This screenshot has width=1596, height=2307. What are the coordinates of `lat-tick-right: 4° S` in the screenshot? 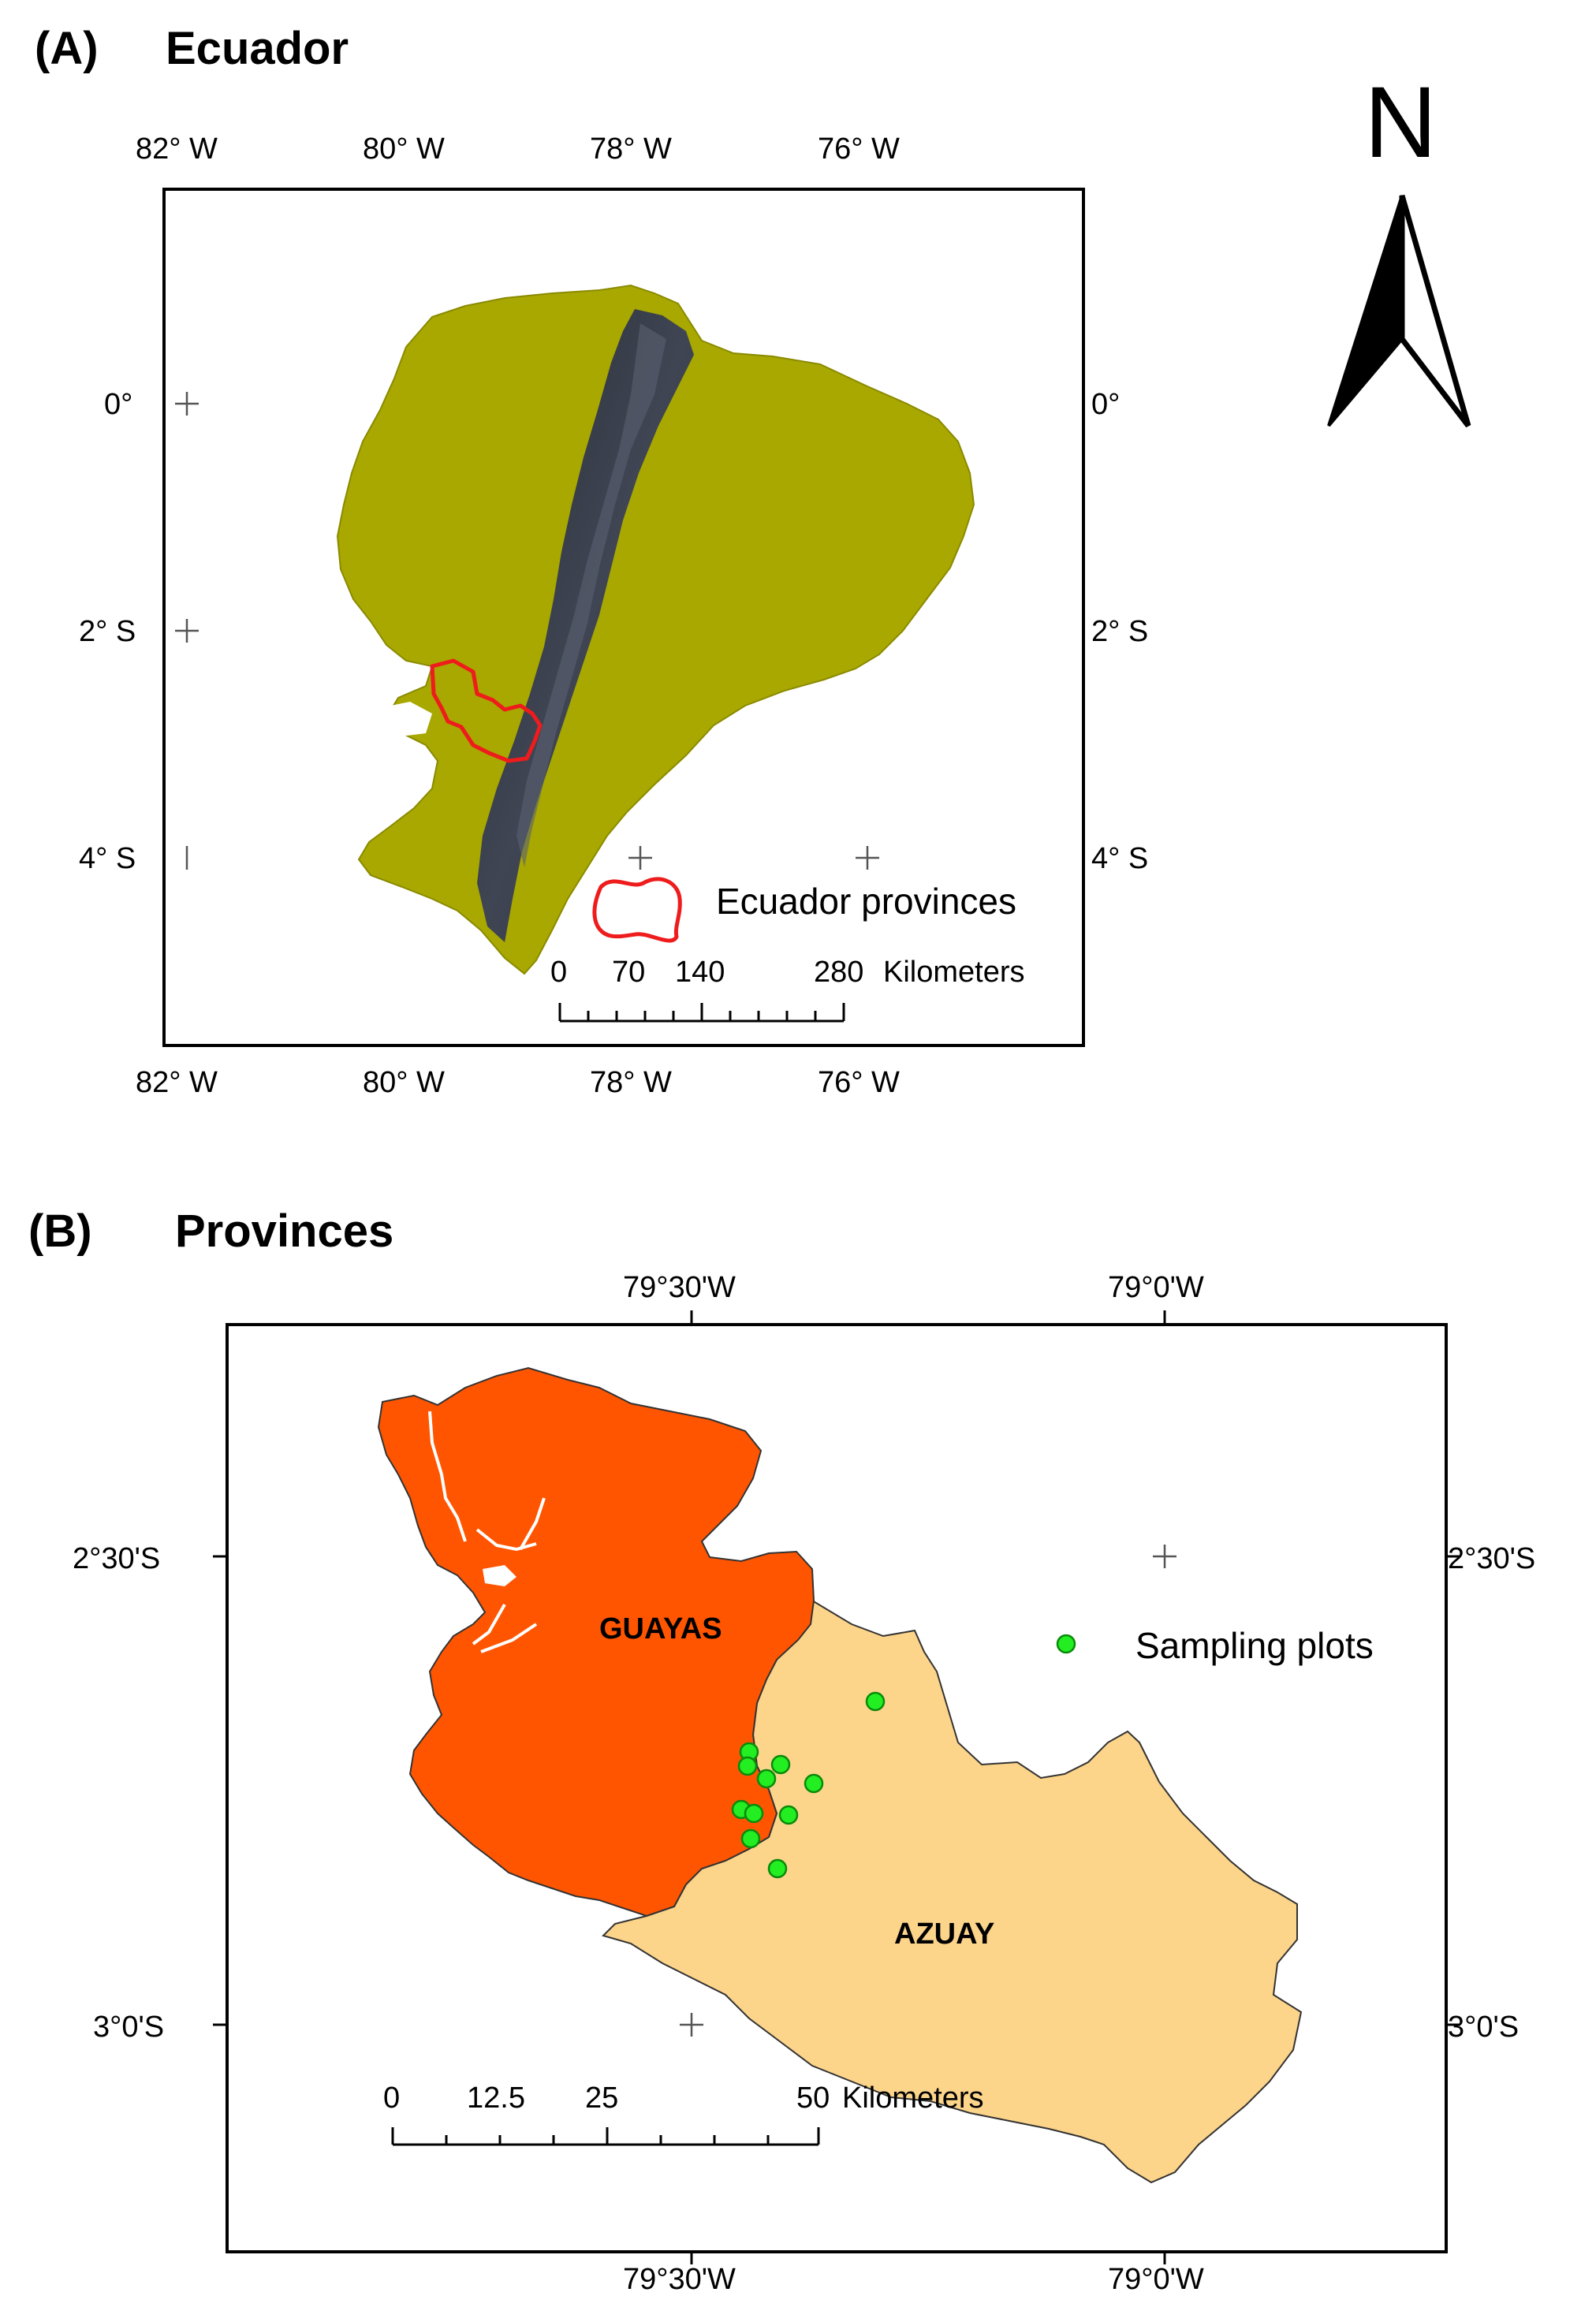 It's located at (1120, 858).